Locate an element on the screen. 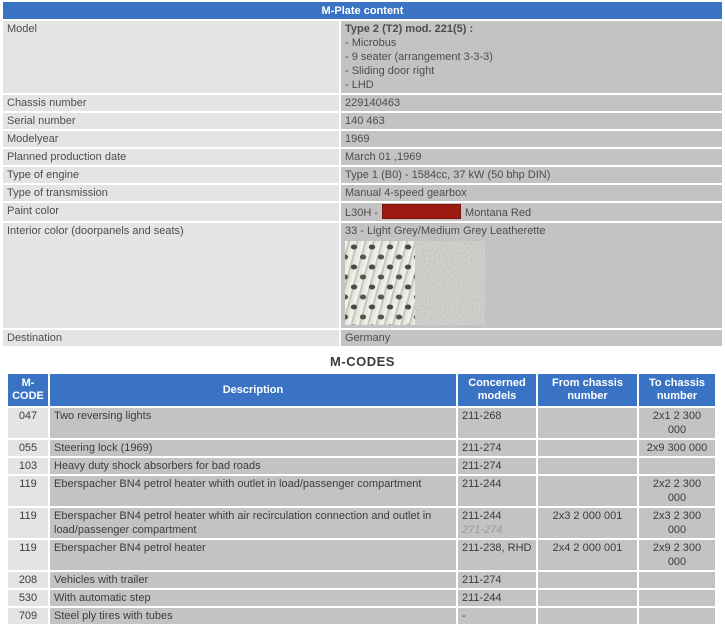 The width and height of the screenshot is (725, 626). mcode-cell-description: Eberspacher BN4 petrol heater is located at coordinates (253, 555).